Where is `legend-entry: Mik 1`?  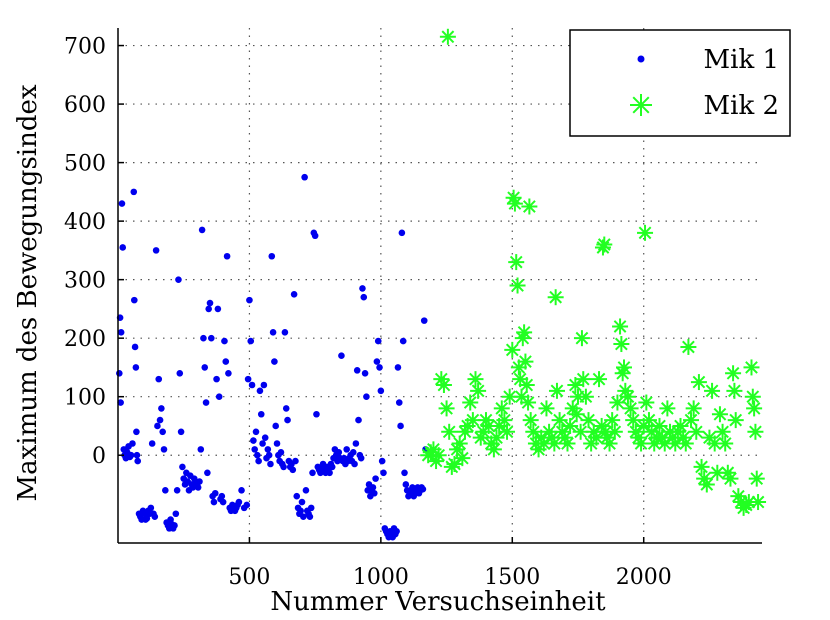 legend-entry: Mik 1 is located at coordinates (708, 60).